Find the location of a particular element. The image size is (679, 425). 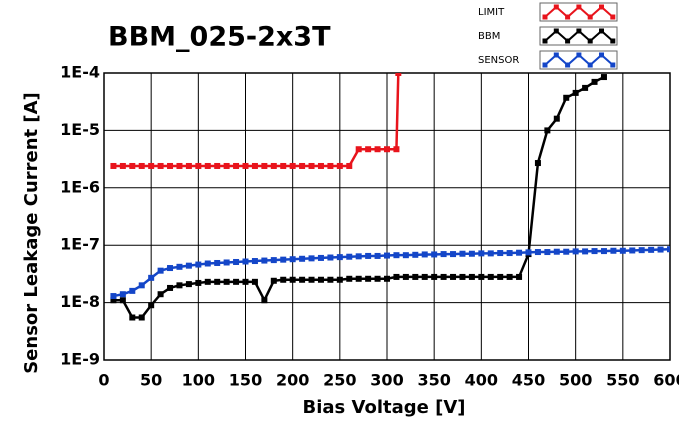

legend-label: SENSOR is located at coordinates (498, 60).